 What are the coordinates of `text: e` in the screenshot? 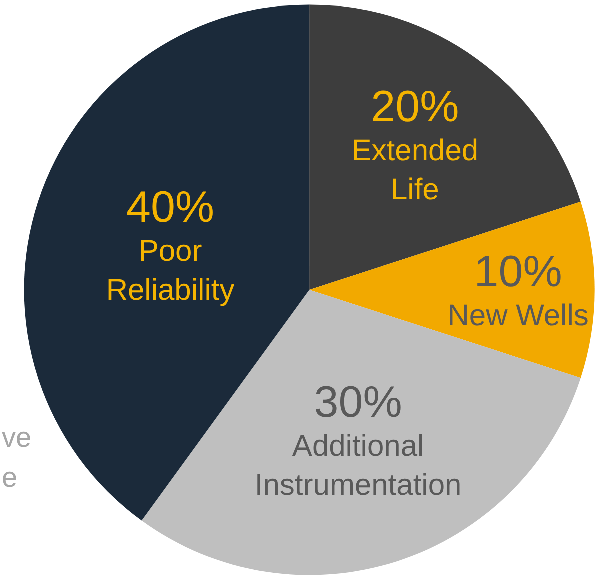 It's located at (10, 477).